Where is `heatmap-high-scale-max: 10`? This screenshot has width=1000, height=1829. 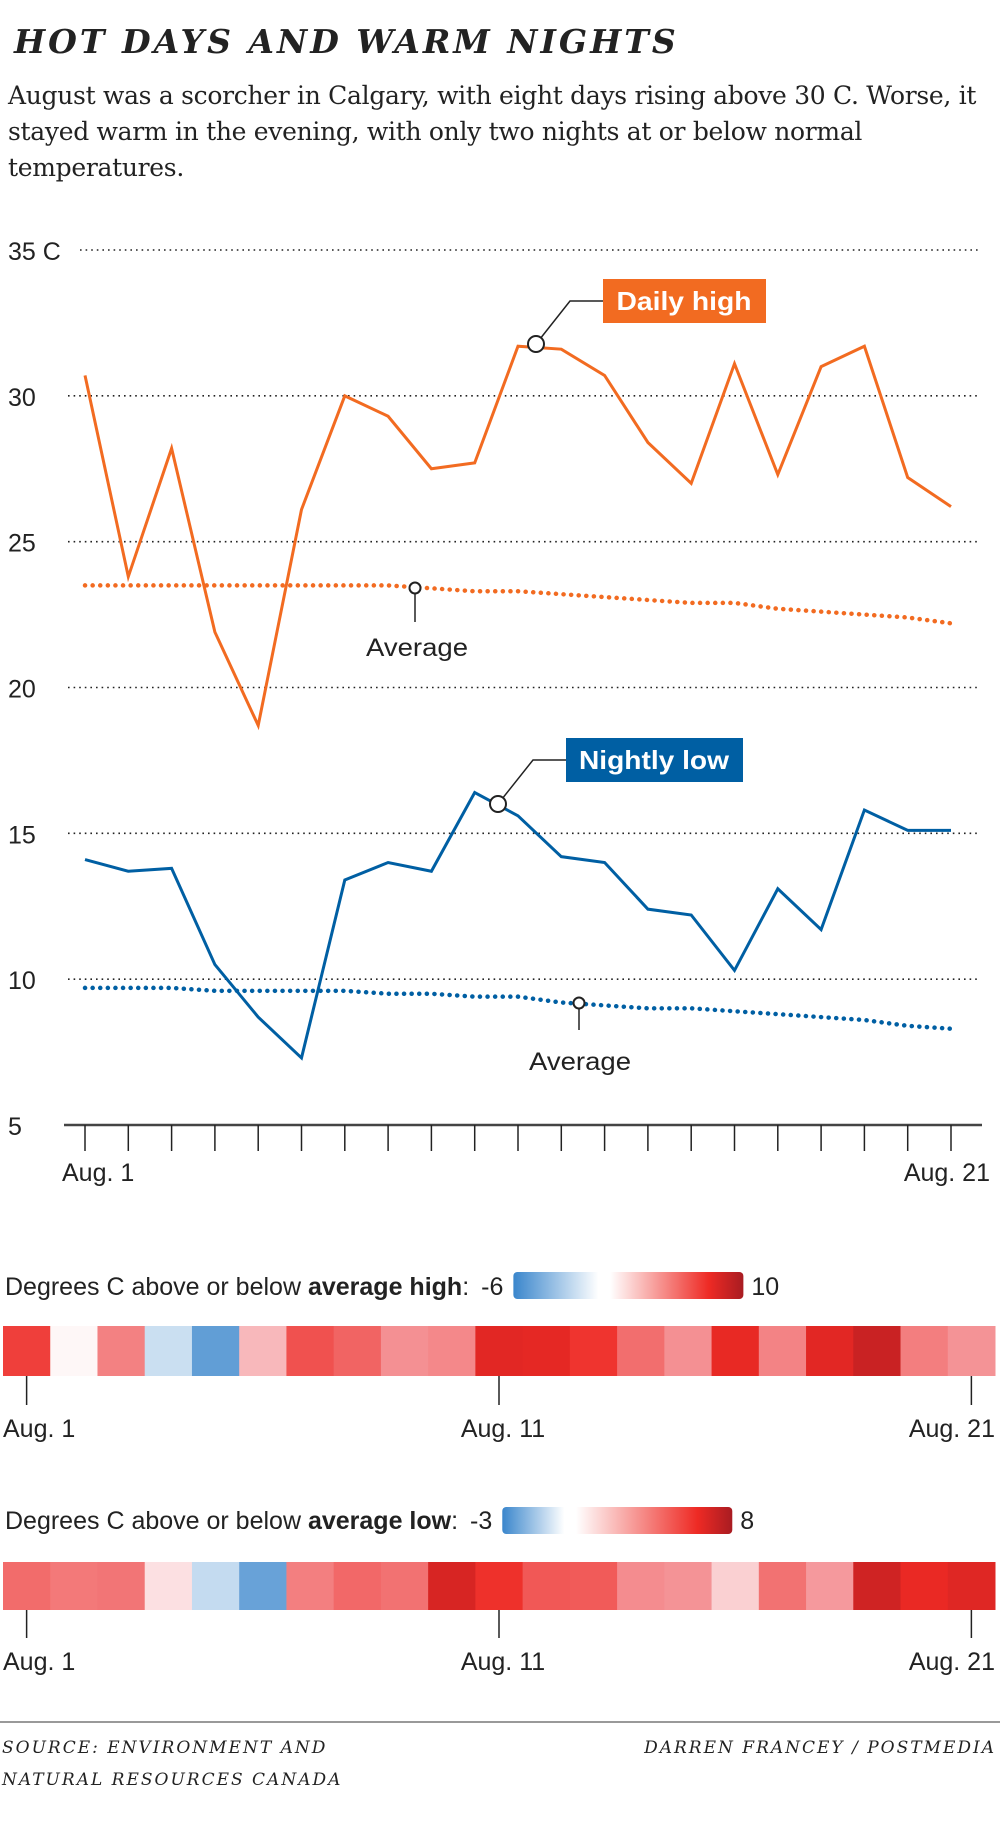
heatmap-high-scale-max: 10 is located at coordinates (765, 1287).